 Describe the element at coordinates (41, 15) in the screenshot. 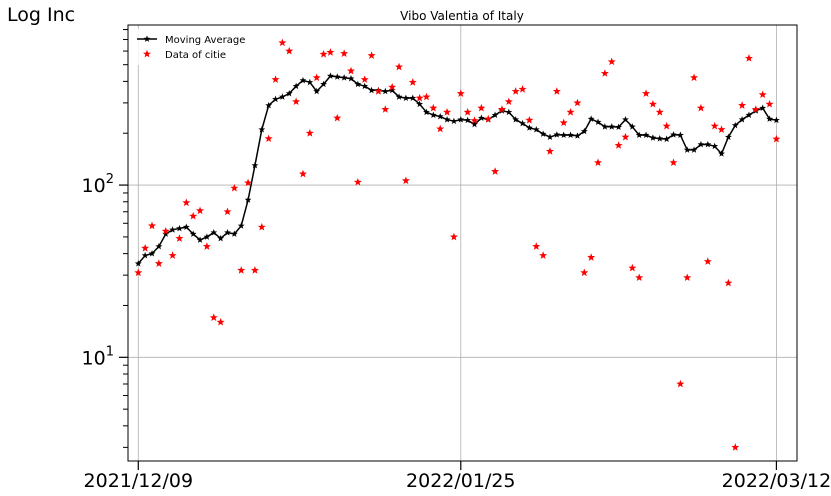

I see `corner-label: Log Inc` at that location.